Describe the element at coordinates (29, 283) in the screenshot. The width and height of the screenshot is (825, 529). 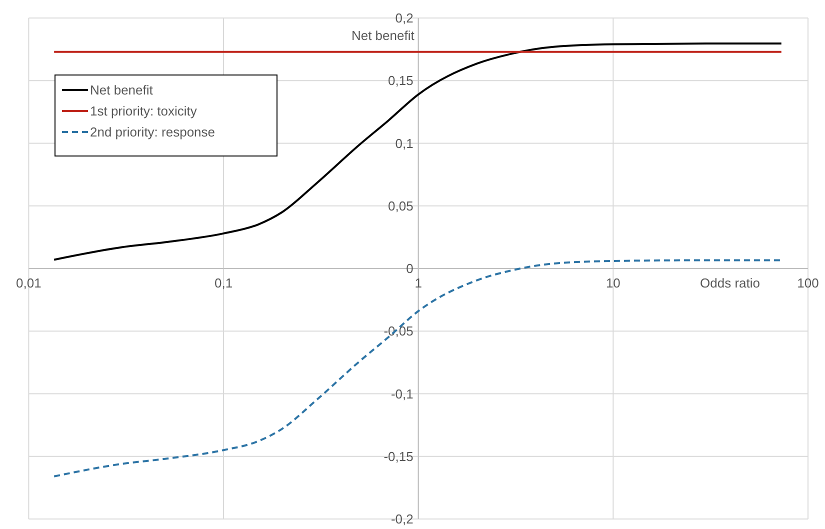
I see `x-tick-label: 0,01` at that location.